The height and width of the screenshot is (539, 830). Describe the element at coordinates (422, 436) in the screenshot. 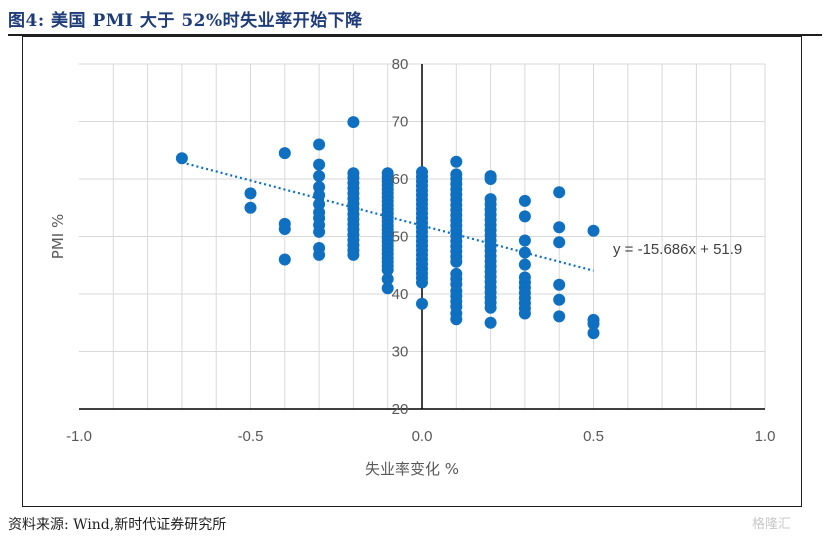

I see `x-tick-label: 0.0` at that location.